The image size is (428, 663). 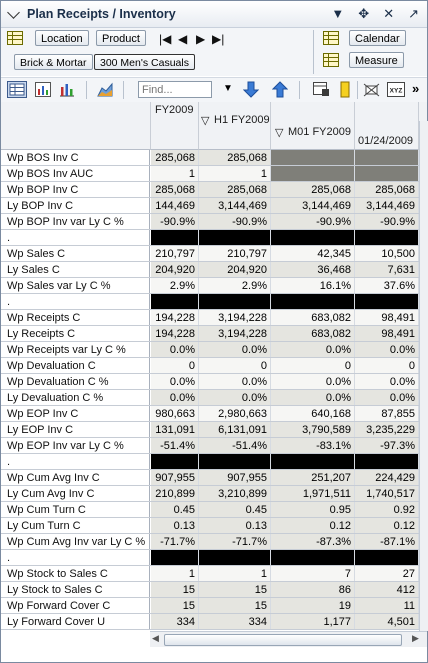 I want to click on table-cell: 210,899, so click(x=175, y=494).